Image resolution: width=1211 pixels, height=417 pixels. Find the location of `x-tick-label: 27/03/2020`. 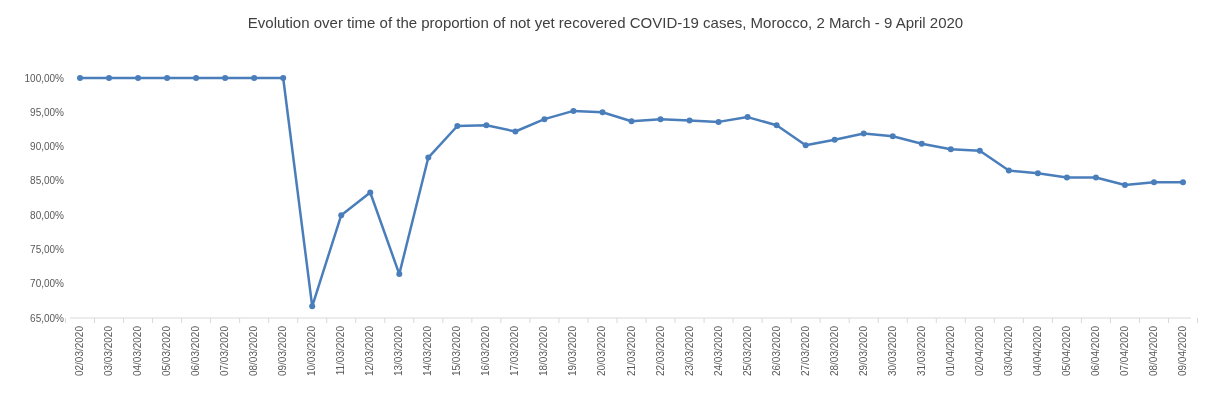

x-tick-label: 27/03/2020 is located at coordinates (805, 351).